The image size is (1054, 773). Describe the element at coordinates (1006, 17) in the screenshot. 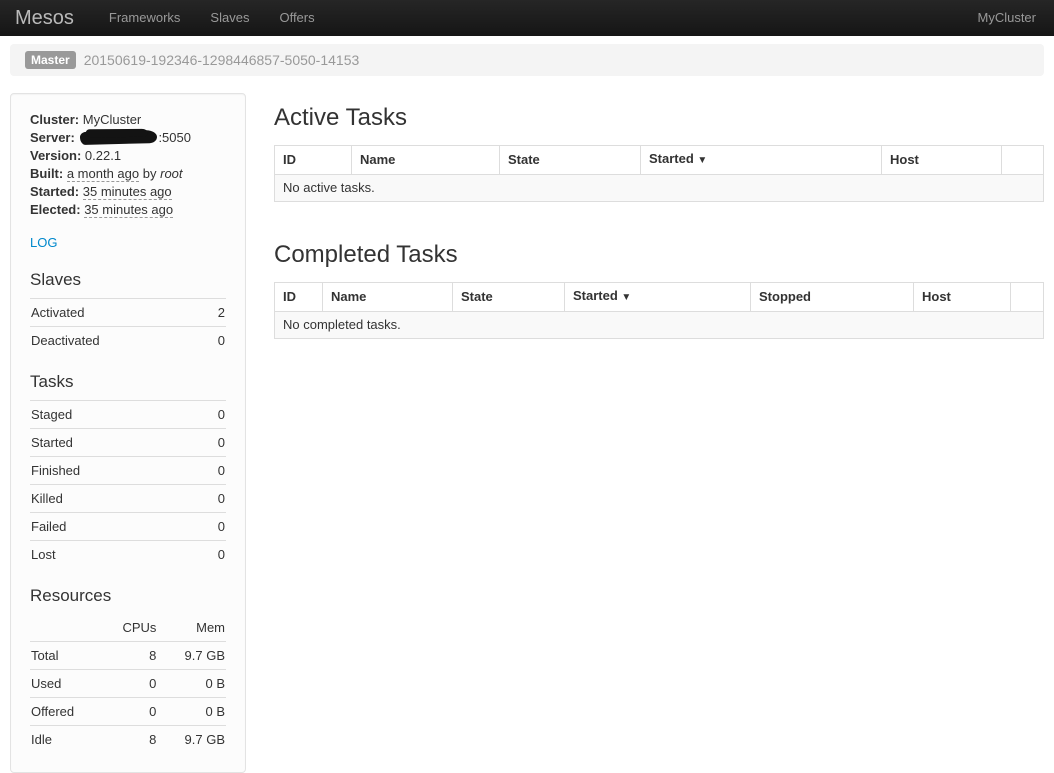

I see `navbar-cluster-name: MyCluster` at that location.